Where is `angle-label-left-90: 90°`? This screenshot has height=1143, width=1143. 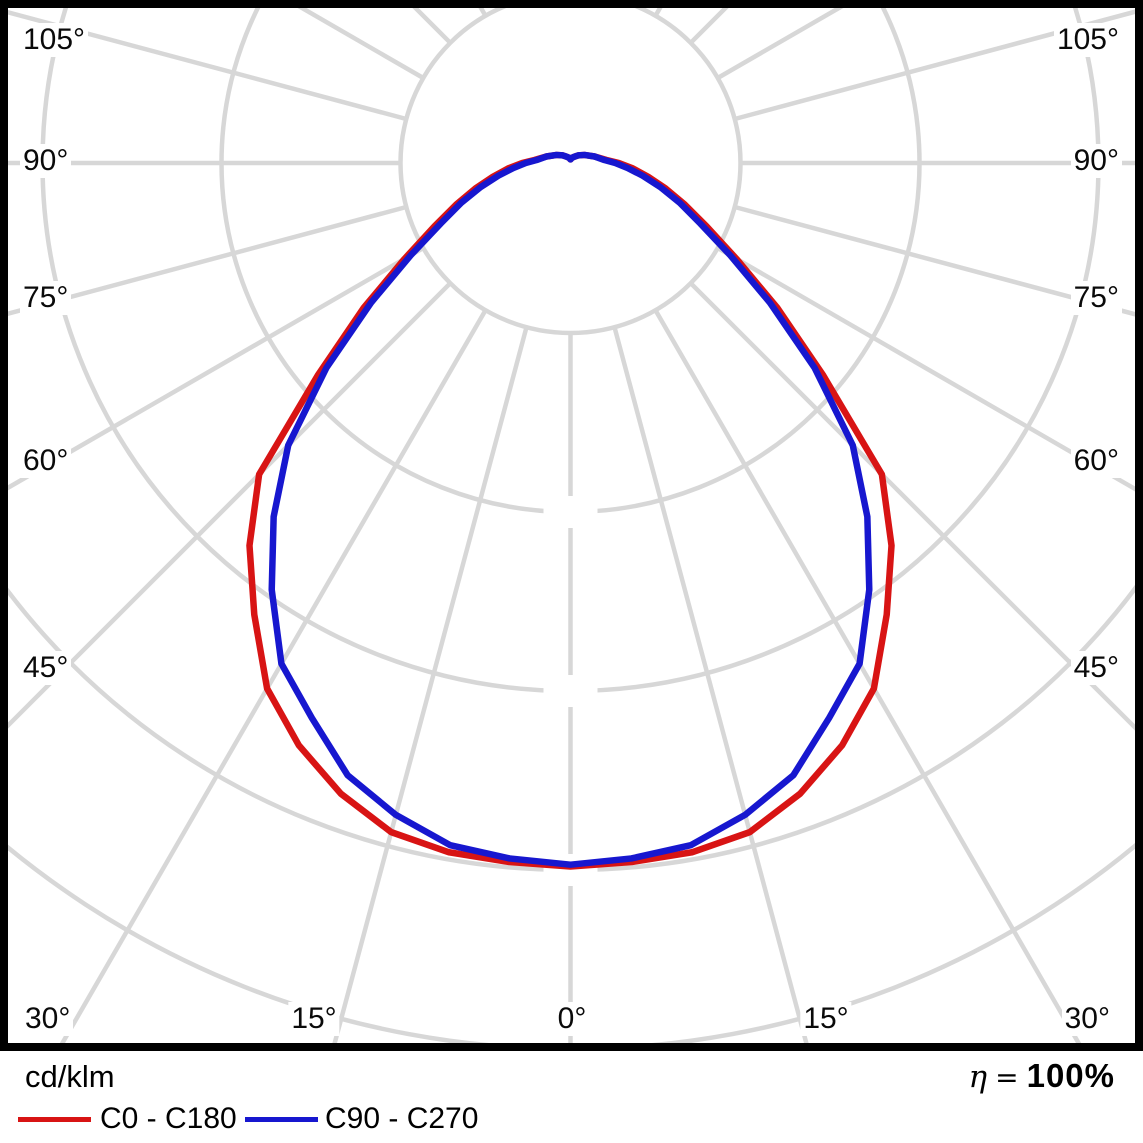
angle-label-left-90: 90° is located at coordinates (46, 161).